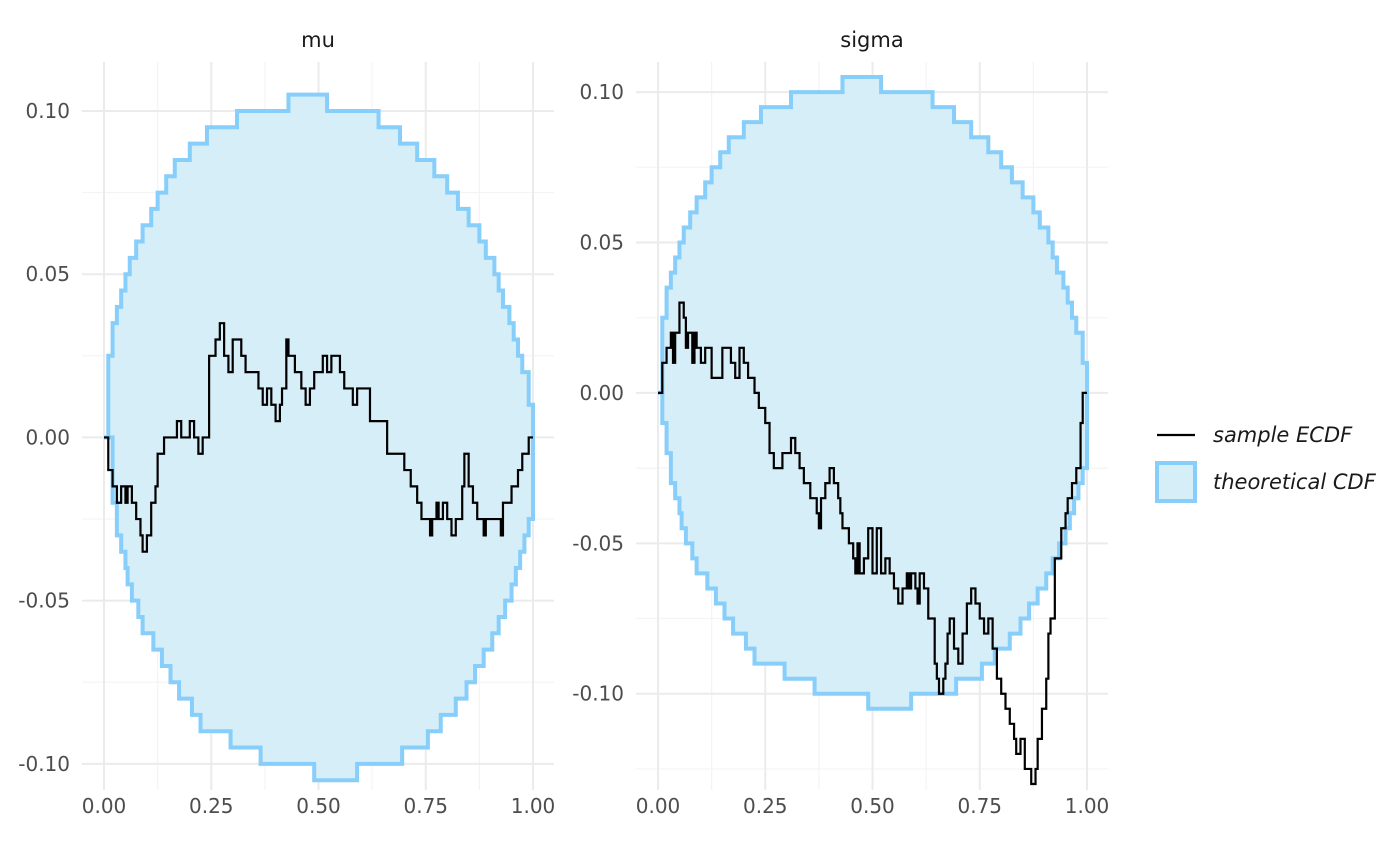  I want to click on legend-label-ecdf: sample ECDF, so click(1283, 435).